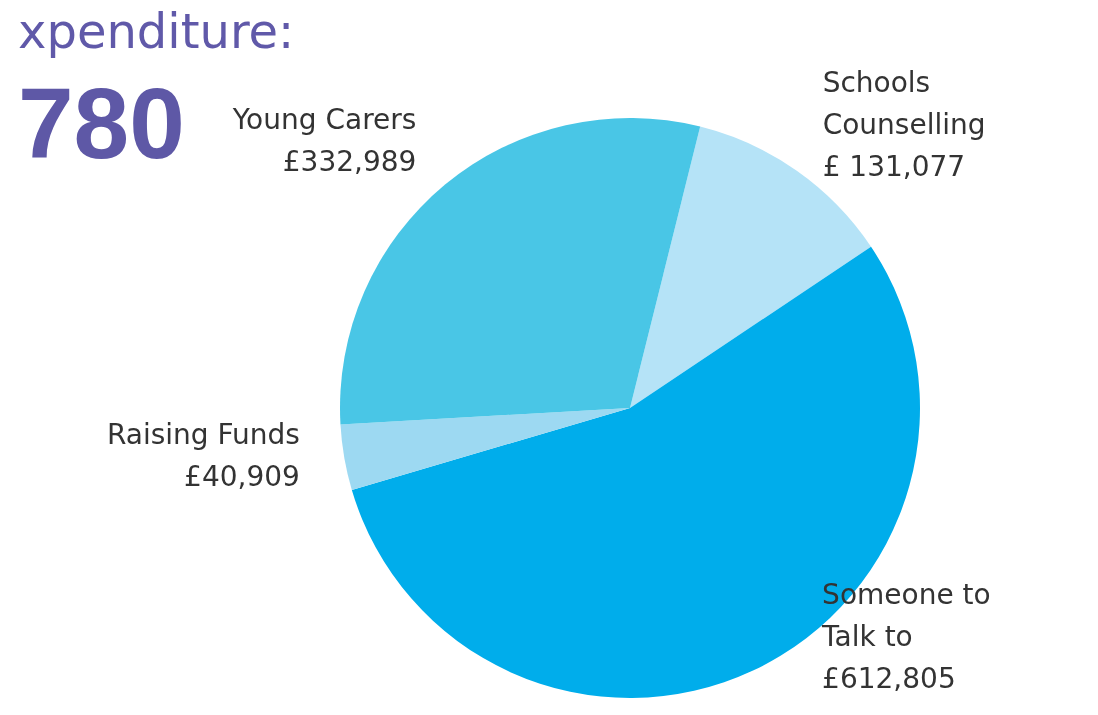  I want to click on data-label: £332,989, so click(349, 161).